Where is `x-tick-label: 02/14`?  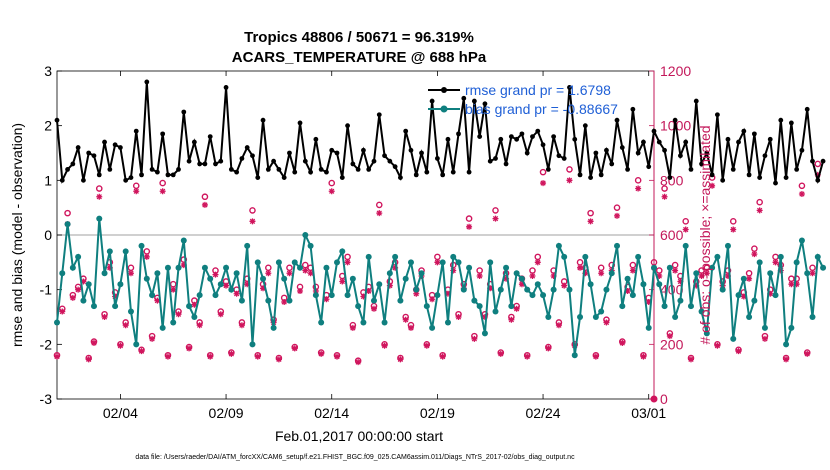 x-tick-label: 02/14 is located at coordinates (331, 413).